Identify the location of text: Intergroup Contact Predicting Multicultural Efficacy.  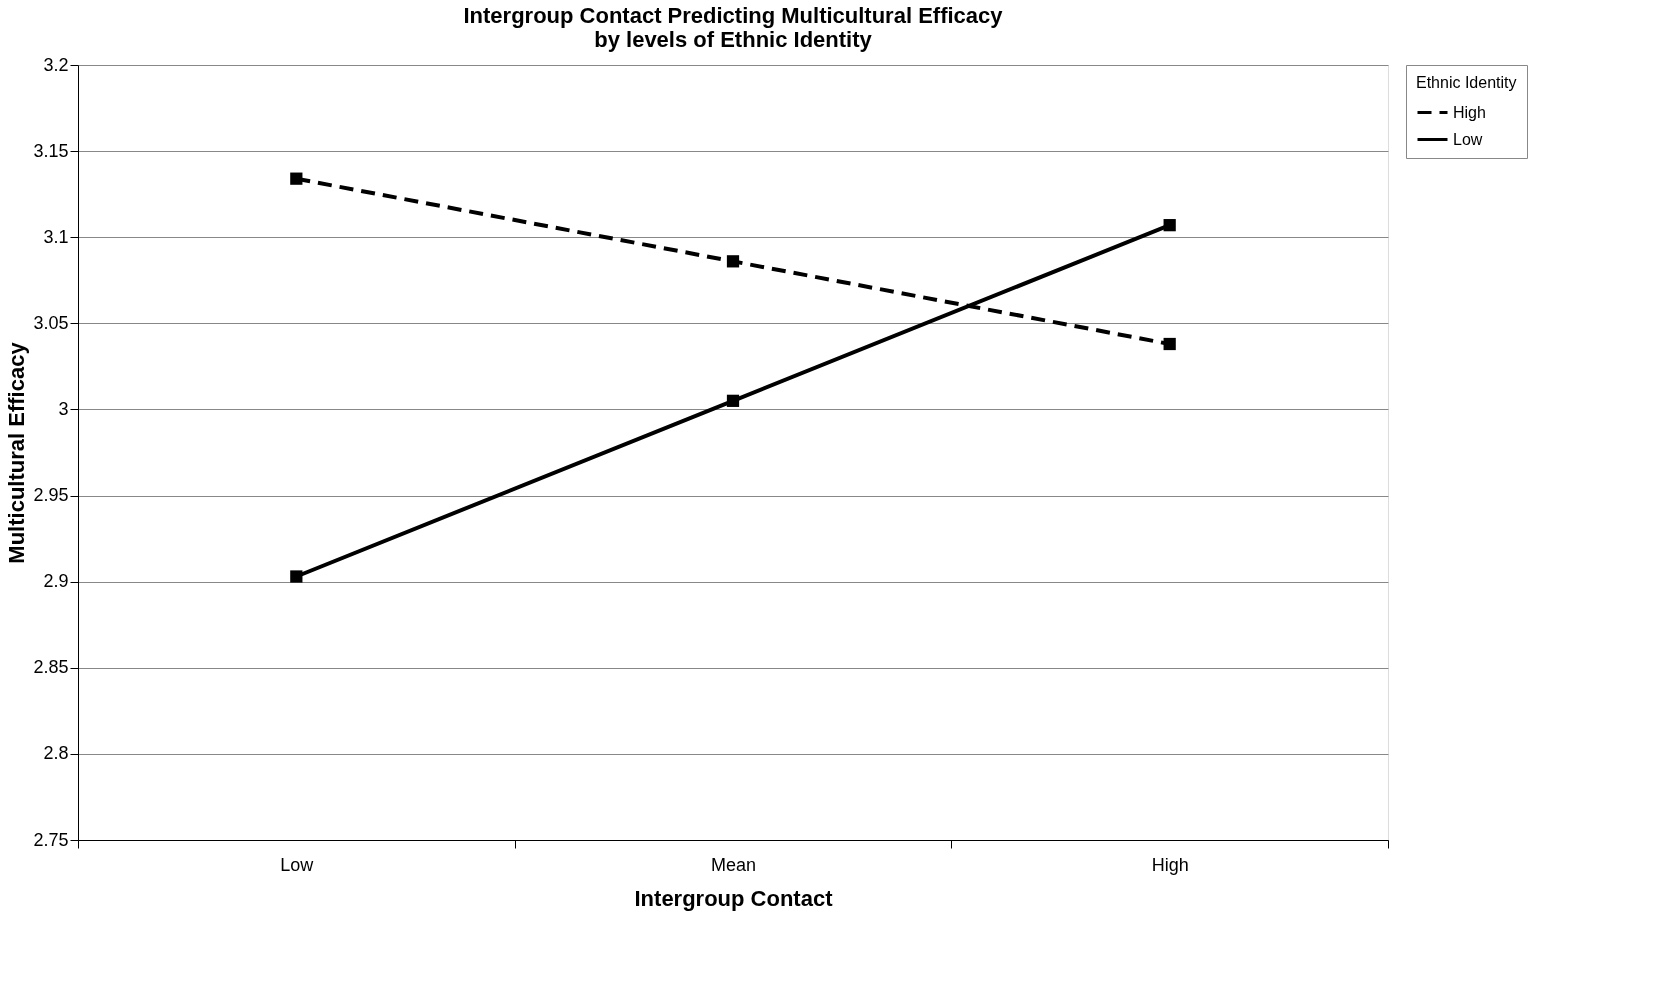
(733, 15).